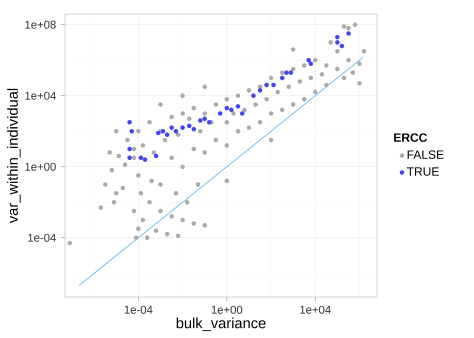 The width and height of the screenshot is (474, 338). Describe the element at coordinates (426, 154) in the screenshot. I see `legend-label: FALSE` at that location.